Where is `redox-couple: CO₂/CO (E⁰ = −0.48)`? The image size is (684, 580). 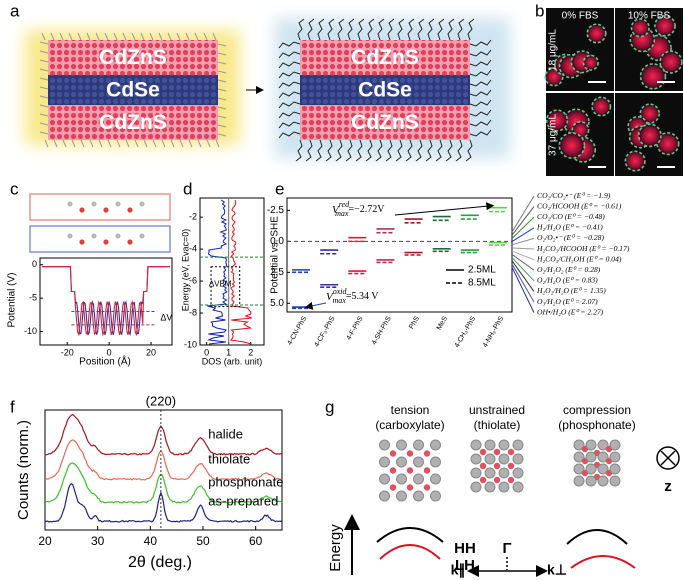 redox-couple: CO₂/CO (E⁰ = −0.48) is located at coordinates (571, 216).